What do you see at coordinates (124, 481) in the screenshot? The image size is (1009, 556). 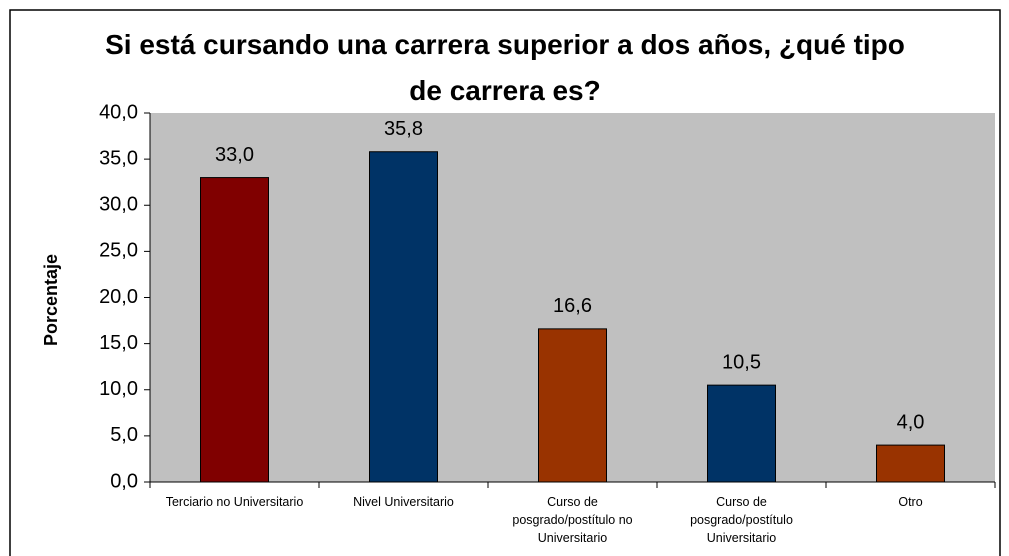 I see `y-tick-label: 0,0` at bounding box center [124, 481].